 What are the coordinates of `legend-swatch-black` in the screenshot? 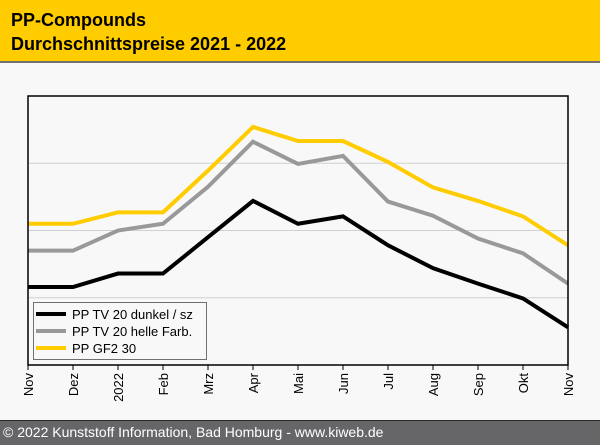 It's located at (51, 314).